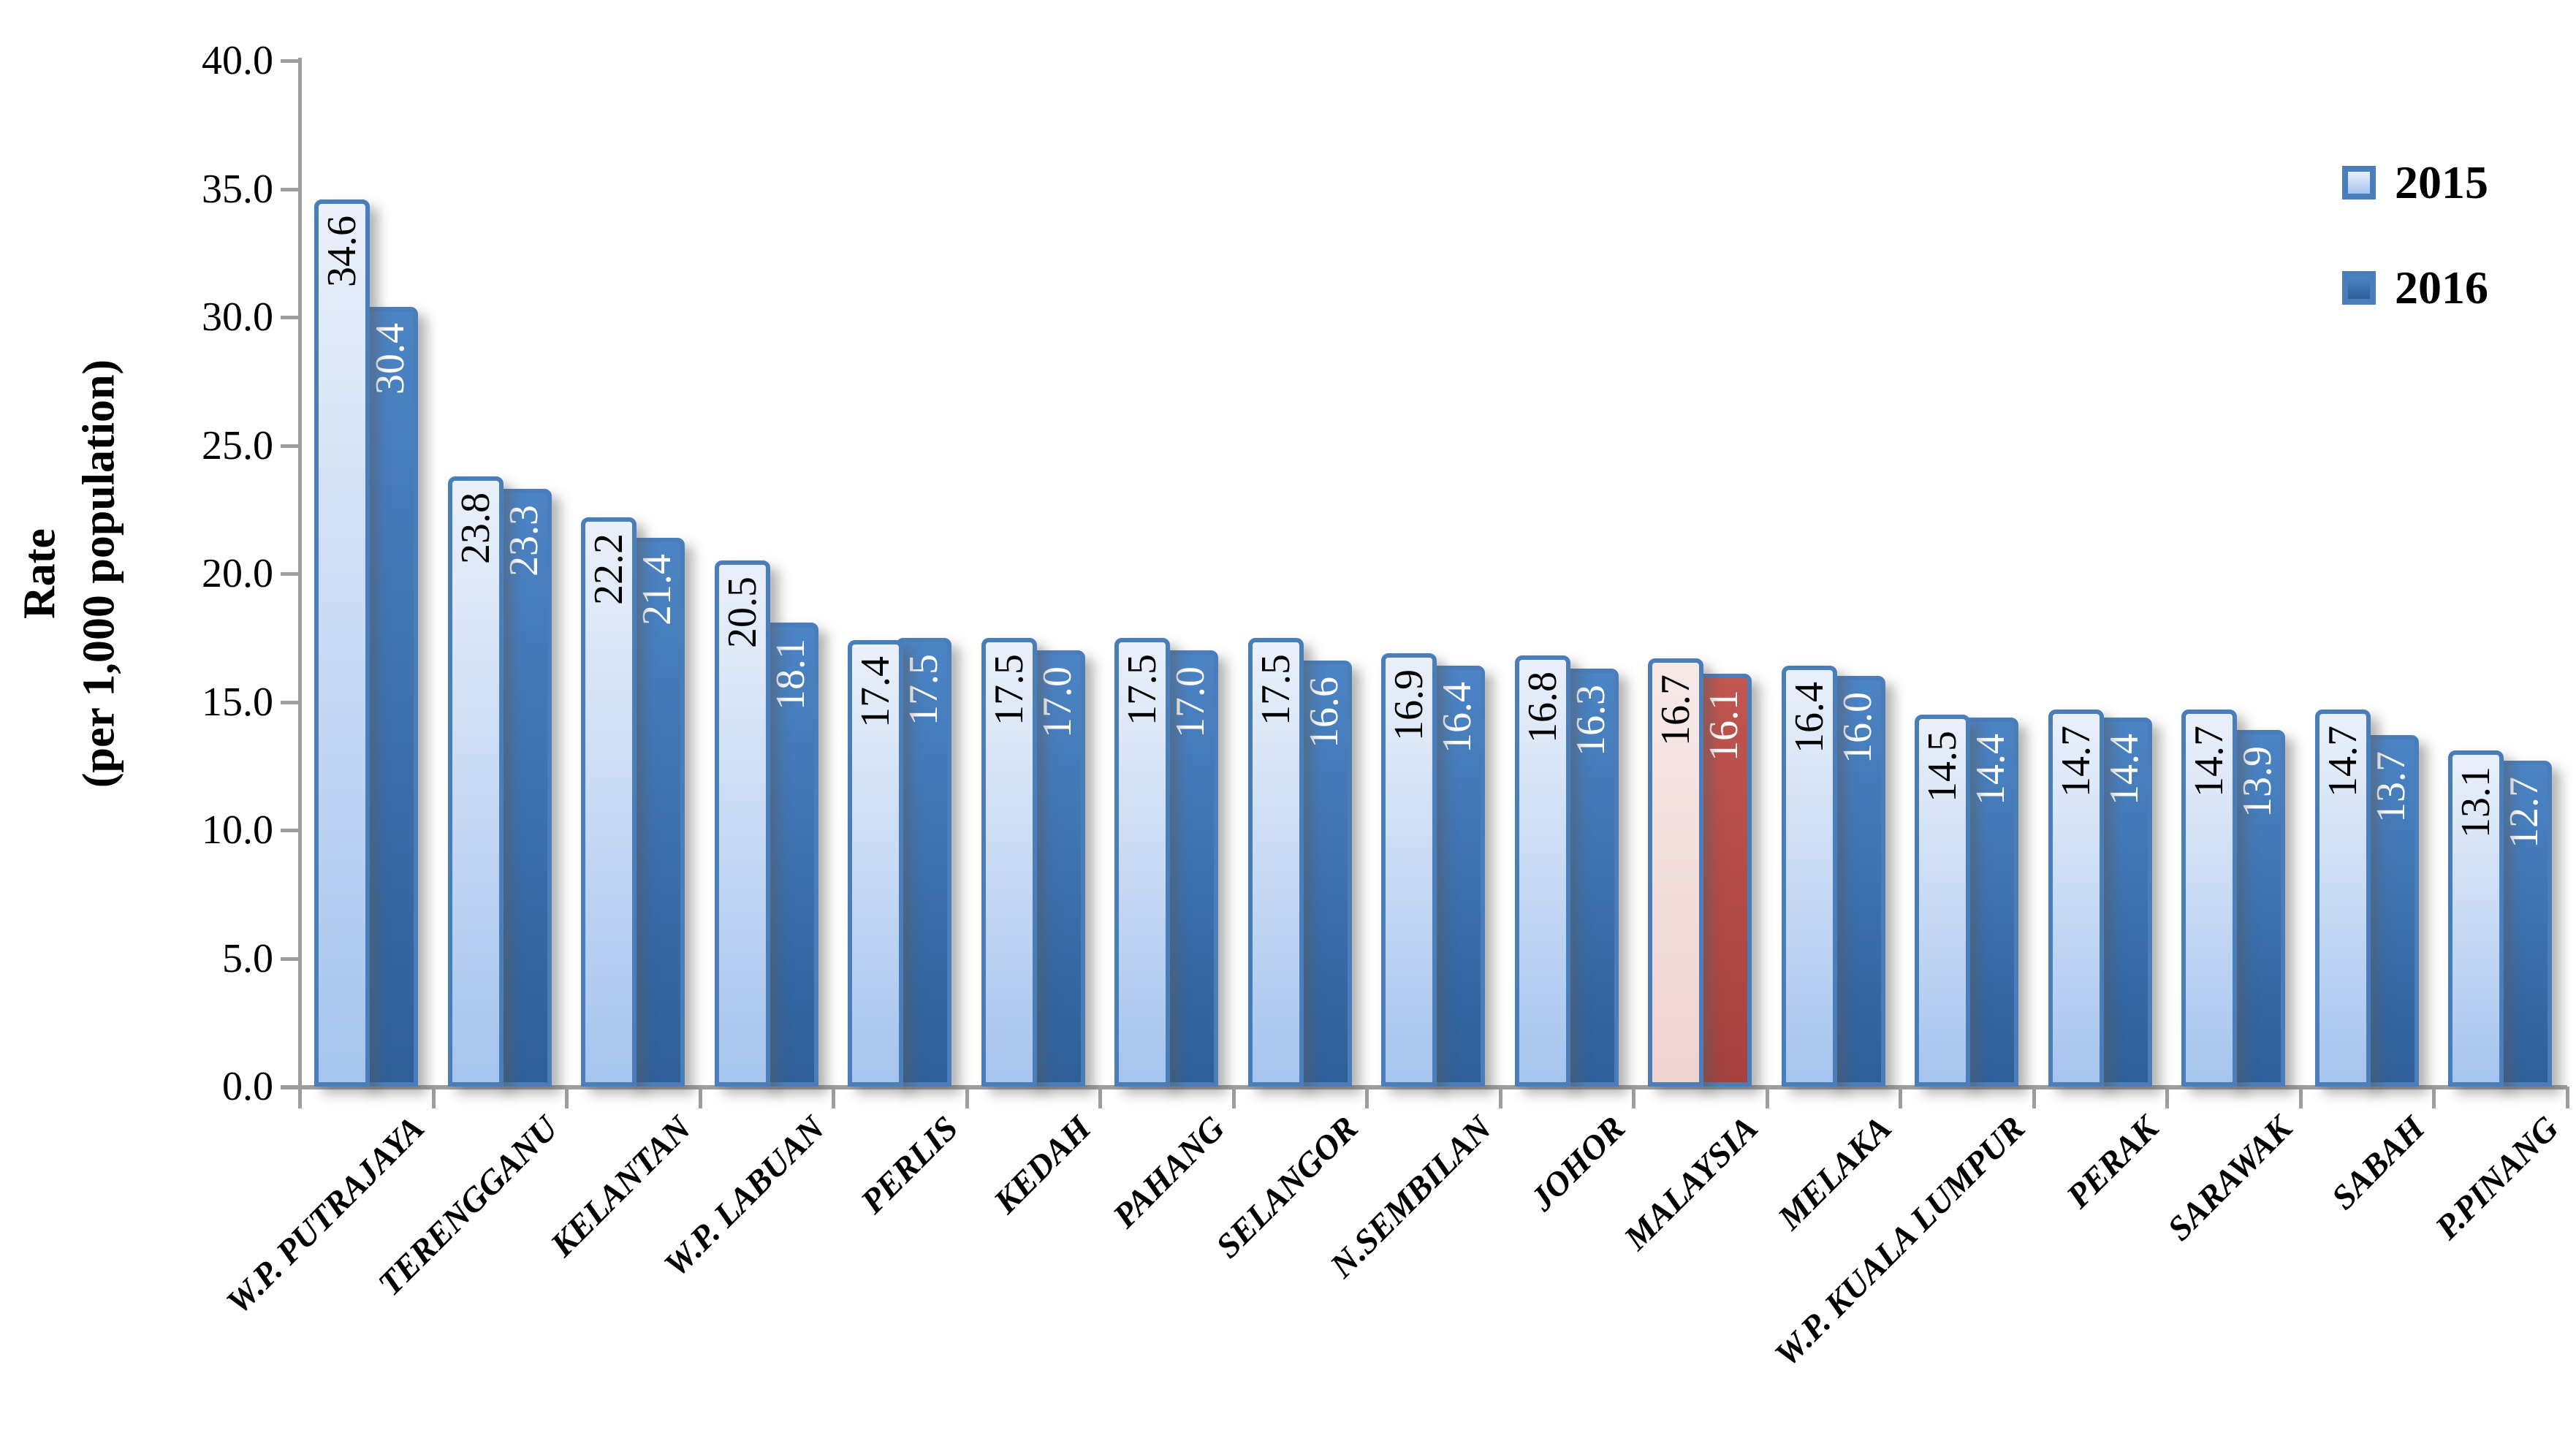 This screenshot has height=1449, width=2576. What do you see at coordinates (40, 573) in the screenshot?
I see `y-axis-title-line1: Rate` at bounding box center [40, 573].